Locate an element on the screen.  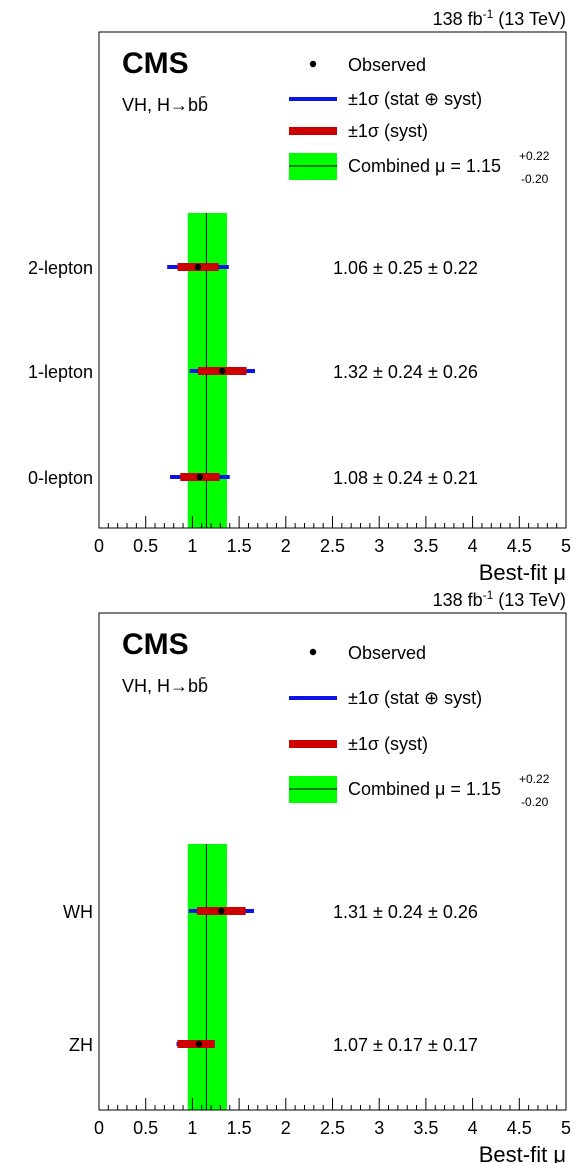
category-label: 2-lepton is located at coordinates (60, 268).